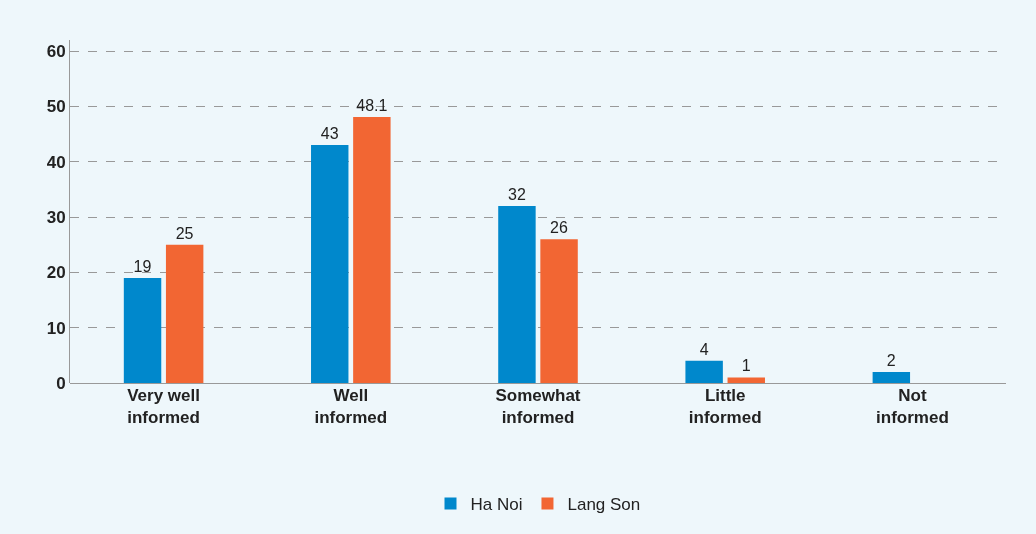  Describe the element at coordinates (496, 505) in the screenshot. I see `legend-label: Ha Noi` at that location.